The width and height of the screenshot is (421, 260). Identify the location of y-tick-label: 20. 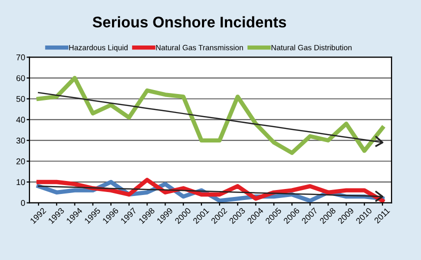
(20, 161).